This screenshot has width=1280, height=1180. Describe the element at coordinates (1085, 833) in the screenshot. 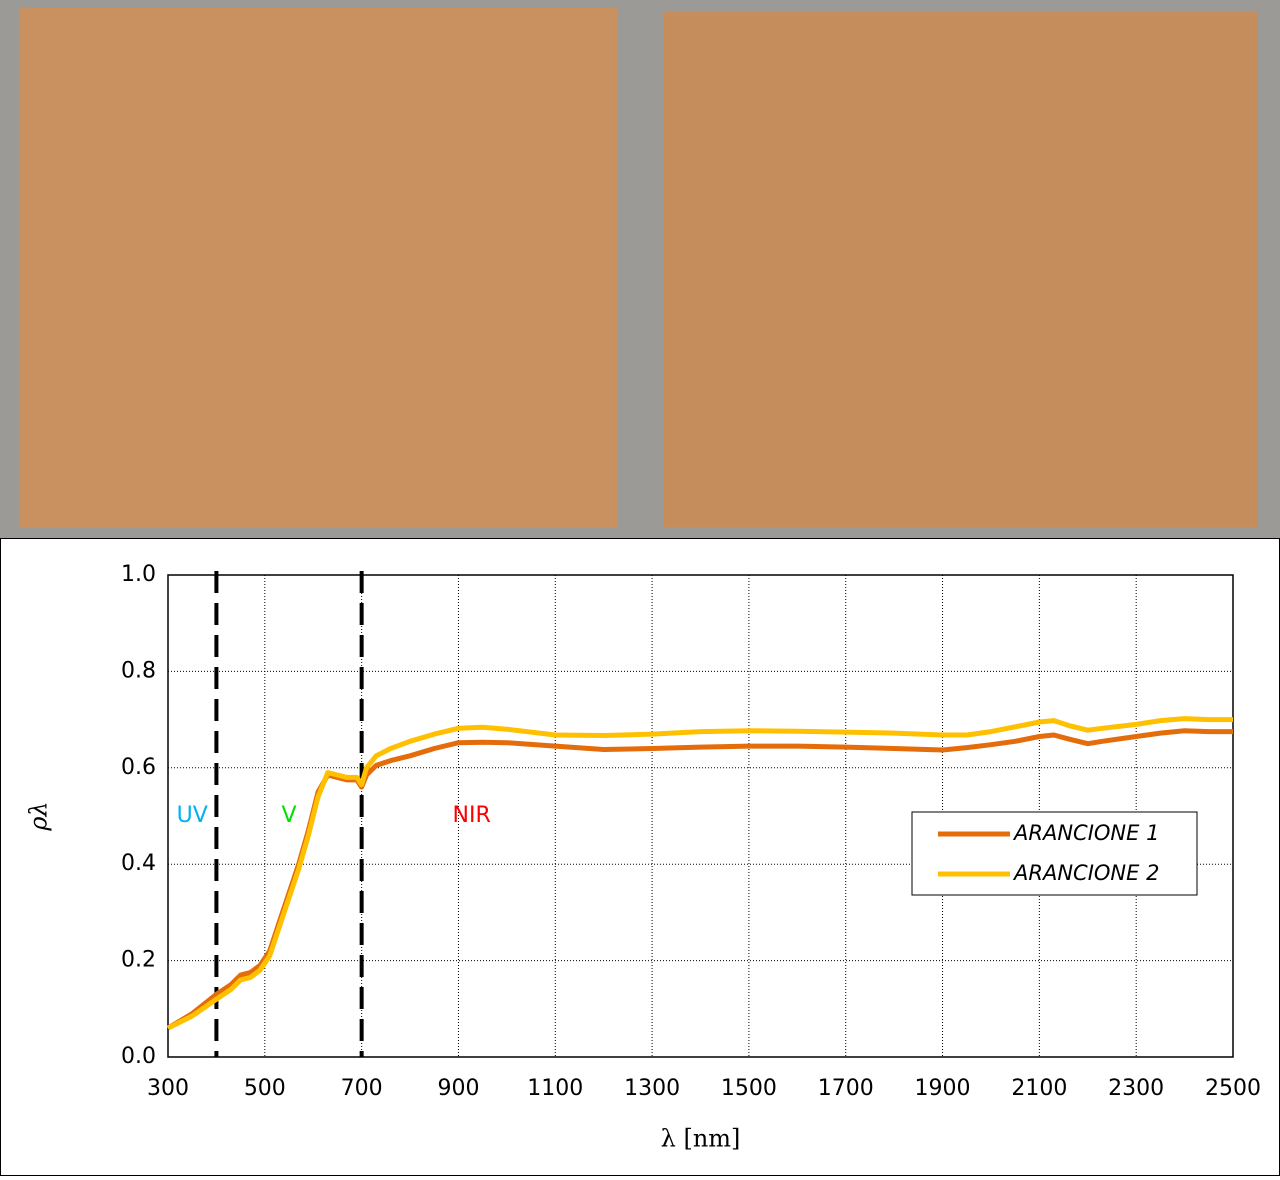

I see `legend-label: ARANCIONE 1` at that location.